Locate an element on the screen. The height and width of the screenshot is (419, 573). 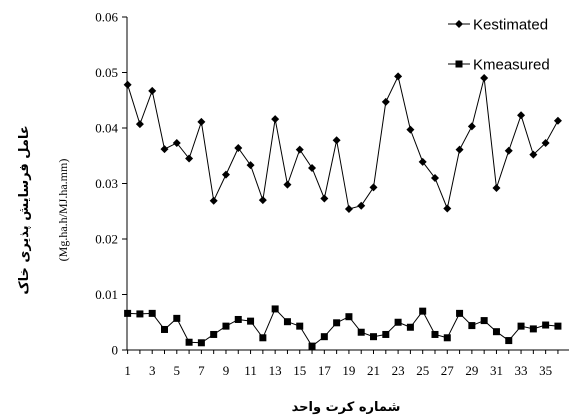
x-axis-title: شماره کرت واحد is located at coordinates (346, 407).